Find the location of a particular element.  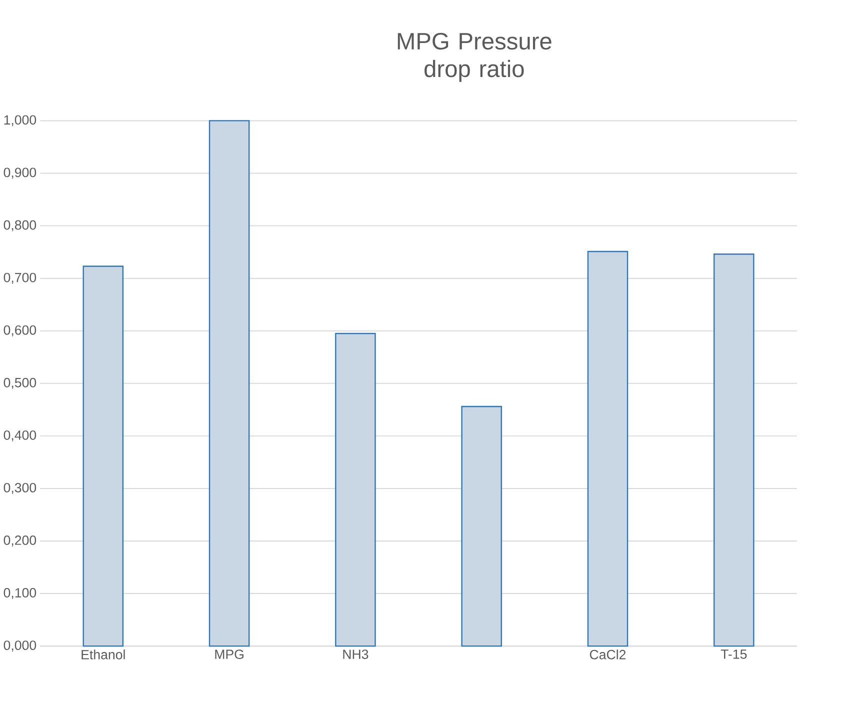

chart-title: MPG Pressure drop ratio is located at coordinates (475, 57).